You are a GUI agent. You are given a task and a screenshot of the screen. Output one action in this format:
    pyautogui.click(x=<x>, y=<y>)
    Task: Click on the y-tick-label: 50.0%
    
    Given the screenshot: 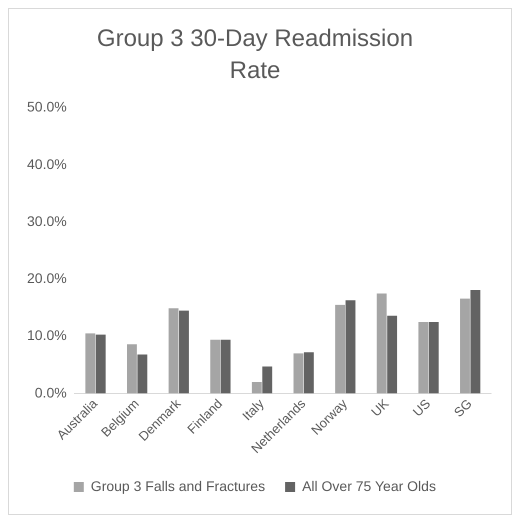 What is the action you would take?
    pyautogui.click(x=46, y=106)
    